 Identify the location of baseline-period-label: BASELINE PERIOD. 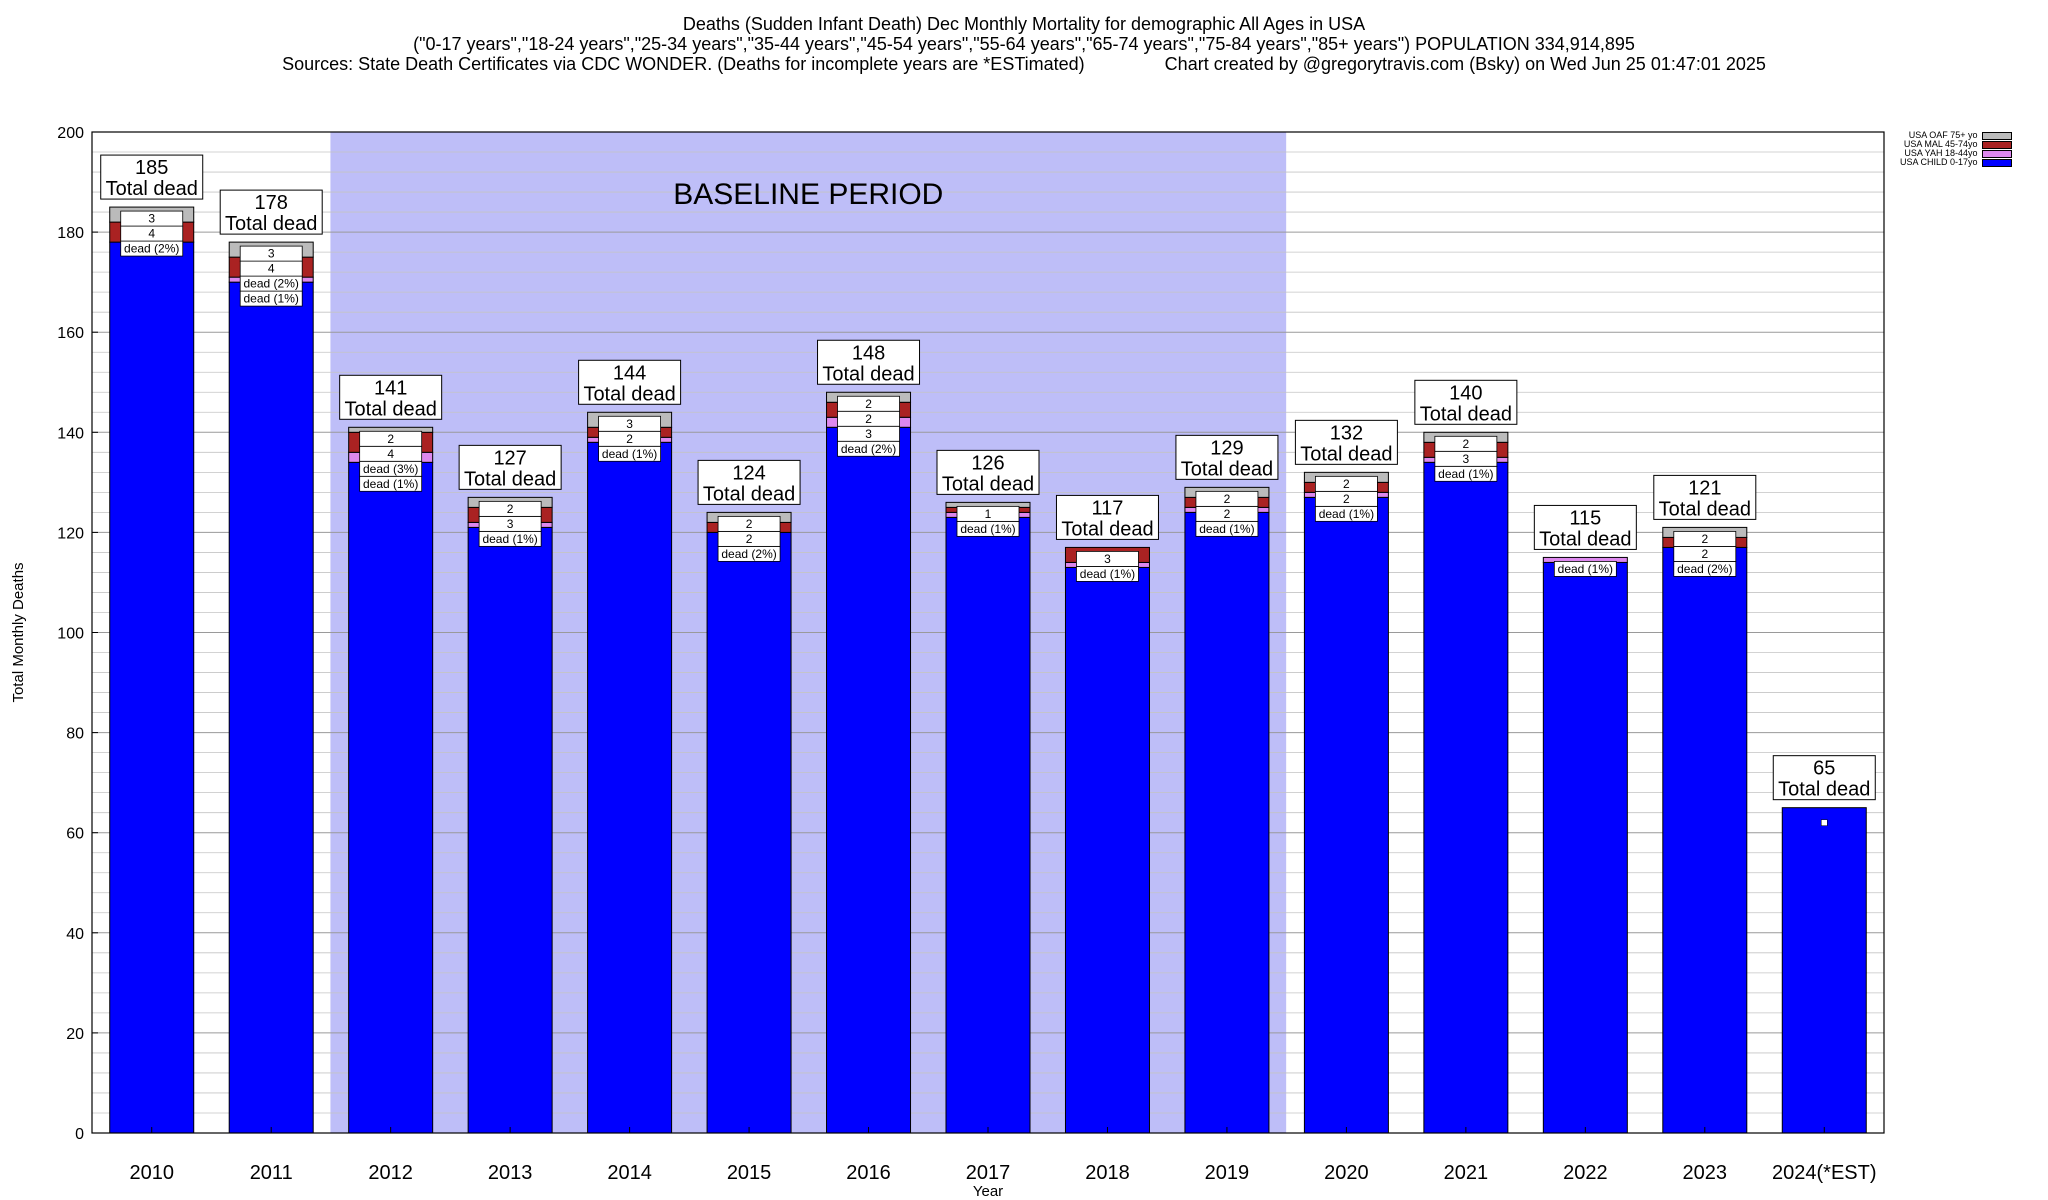
(808, 194).